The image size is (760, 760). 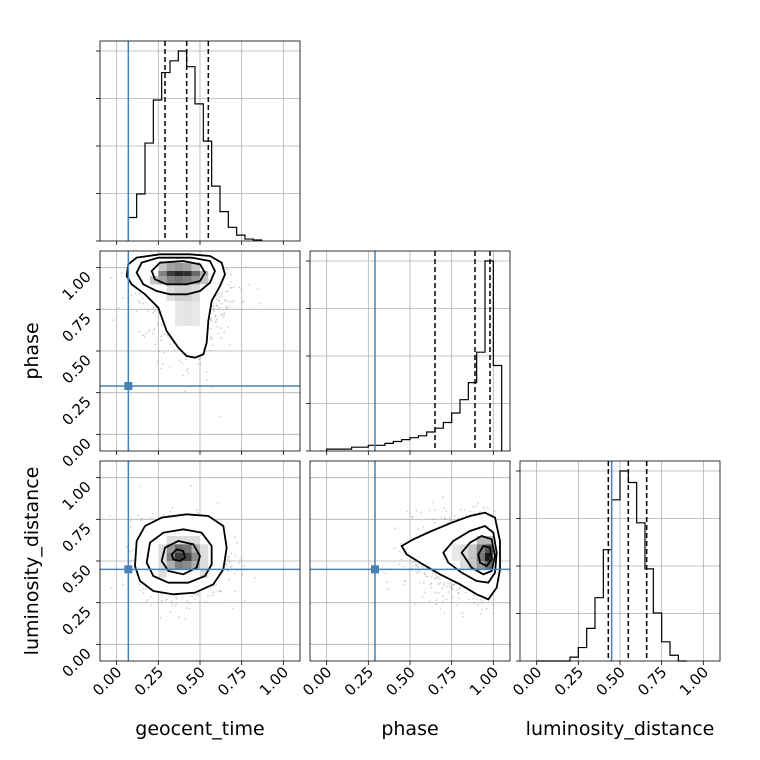 What do you see at coordinates (400, 681) in the screenshot?
I see `x-tick-label: 0.50` at bounding box center [400, 681].